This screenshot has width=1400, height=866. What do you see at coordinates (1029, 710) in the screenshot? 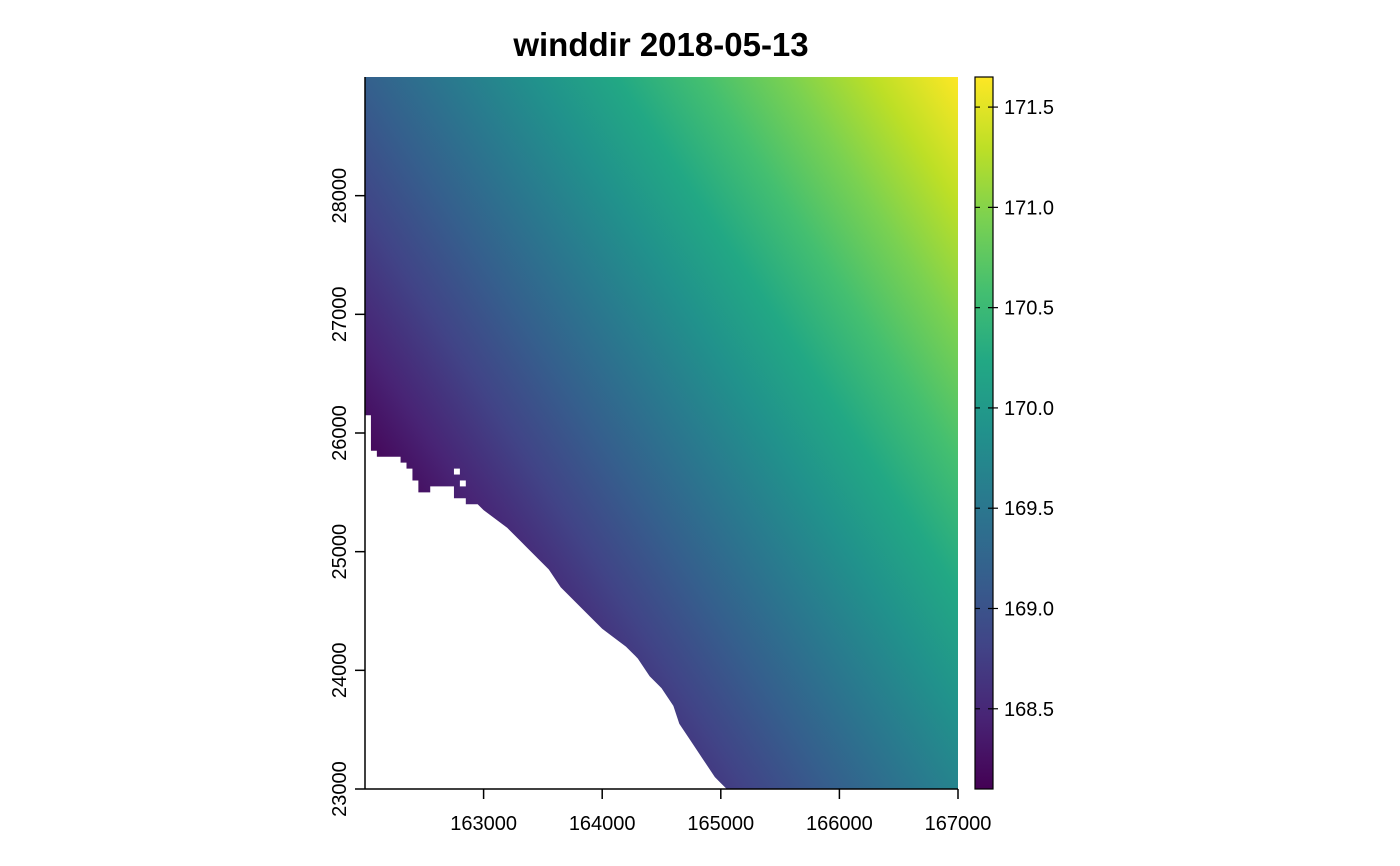
I see `colorbar-tick-label: 168.5` at bounding box center [1029, 710].